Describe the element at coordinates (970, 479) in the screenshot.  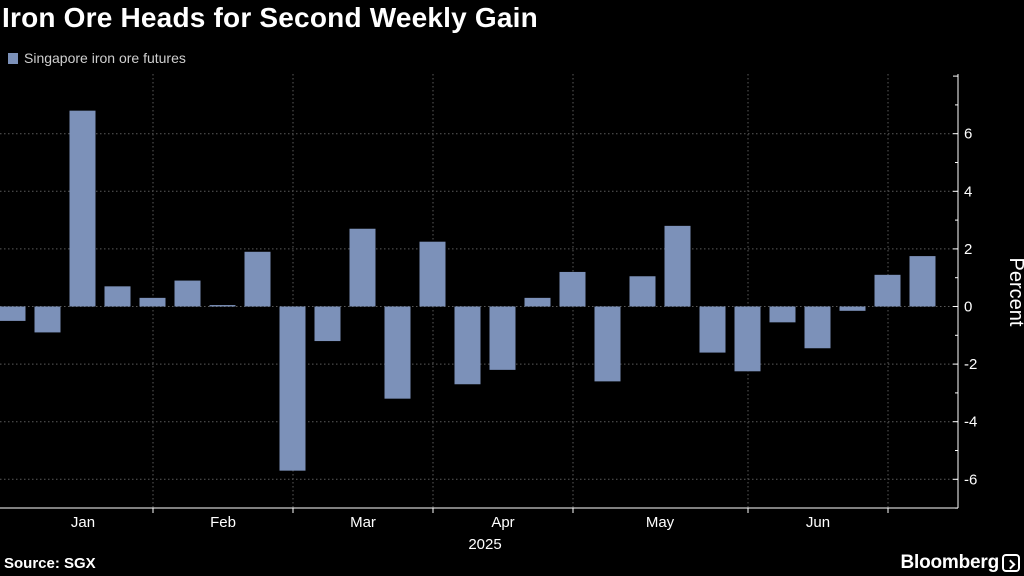
I see `y-tick-label: -6` at that location.